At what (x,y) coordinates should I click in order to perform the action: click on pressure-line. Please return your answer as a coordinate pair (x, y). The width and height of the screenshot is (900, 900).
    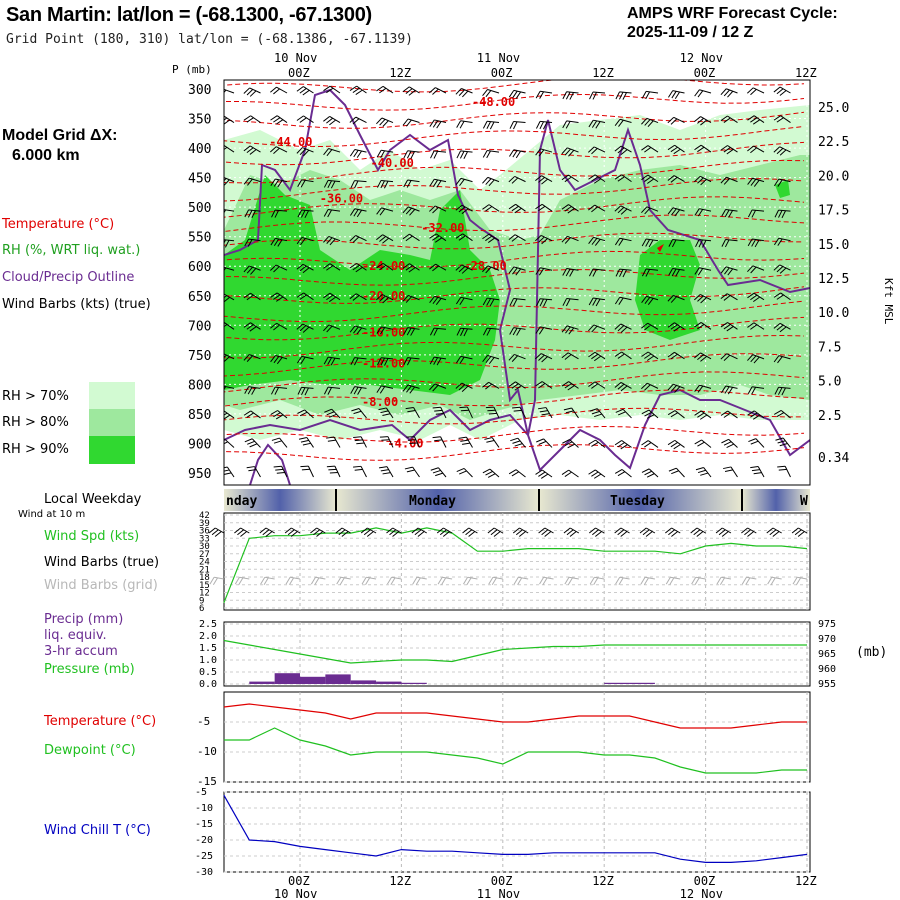
    Looking at the image, I should click on (515, 651).